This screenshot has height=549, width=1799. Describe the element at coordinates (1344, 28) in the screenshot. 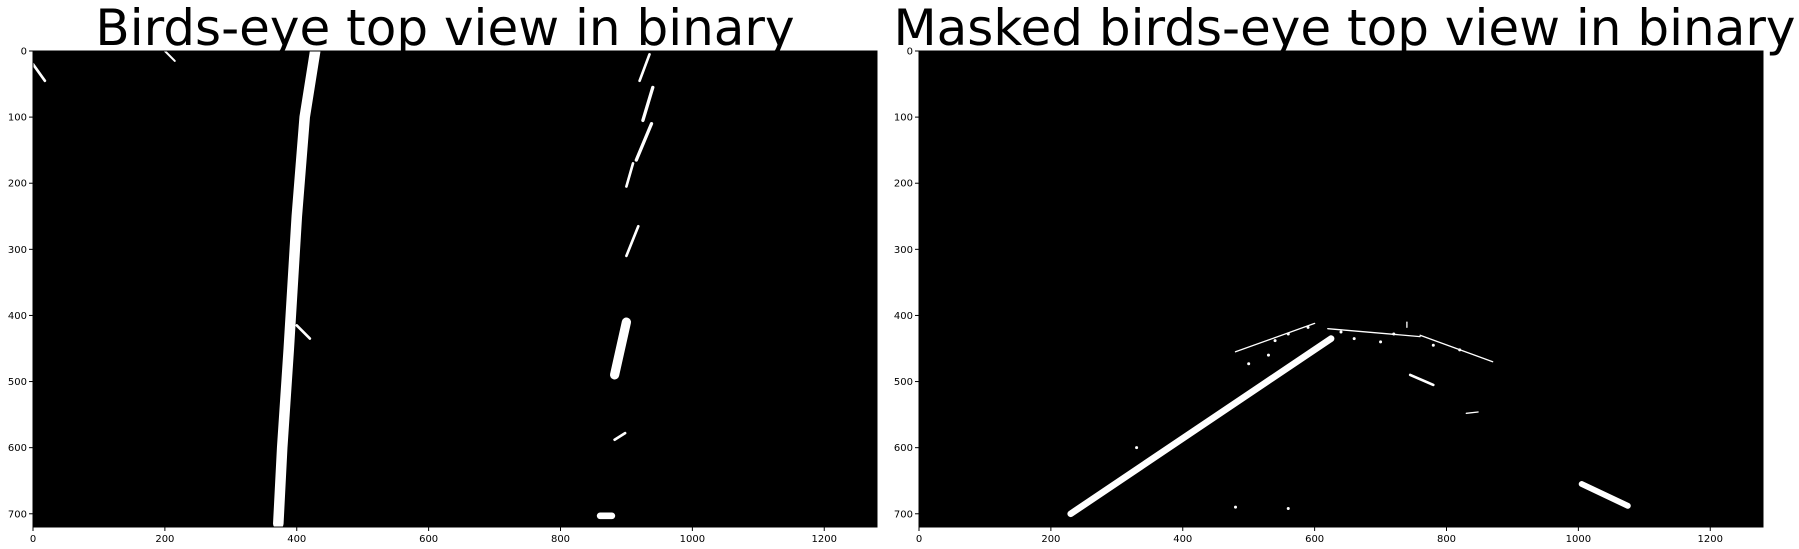

I see `chart-title: Masked birds-eye top view in binary` at that location.